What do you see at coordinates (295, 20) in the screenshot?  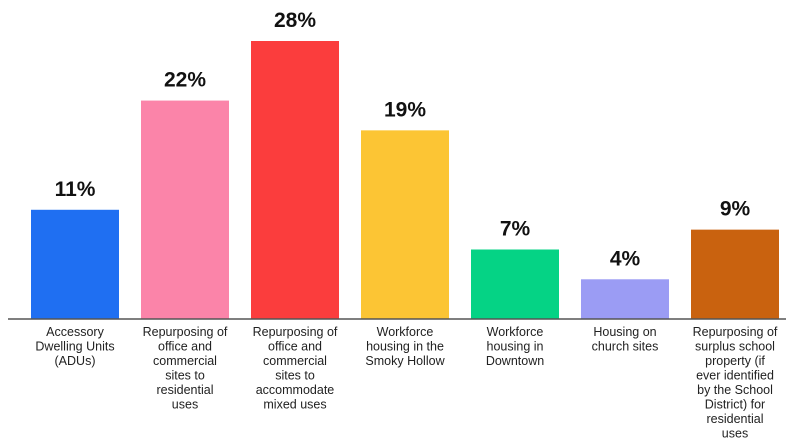 I see `value-label-3: 28%` at bounding box center [295, 20].